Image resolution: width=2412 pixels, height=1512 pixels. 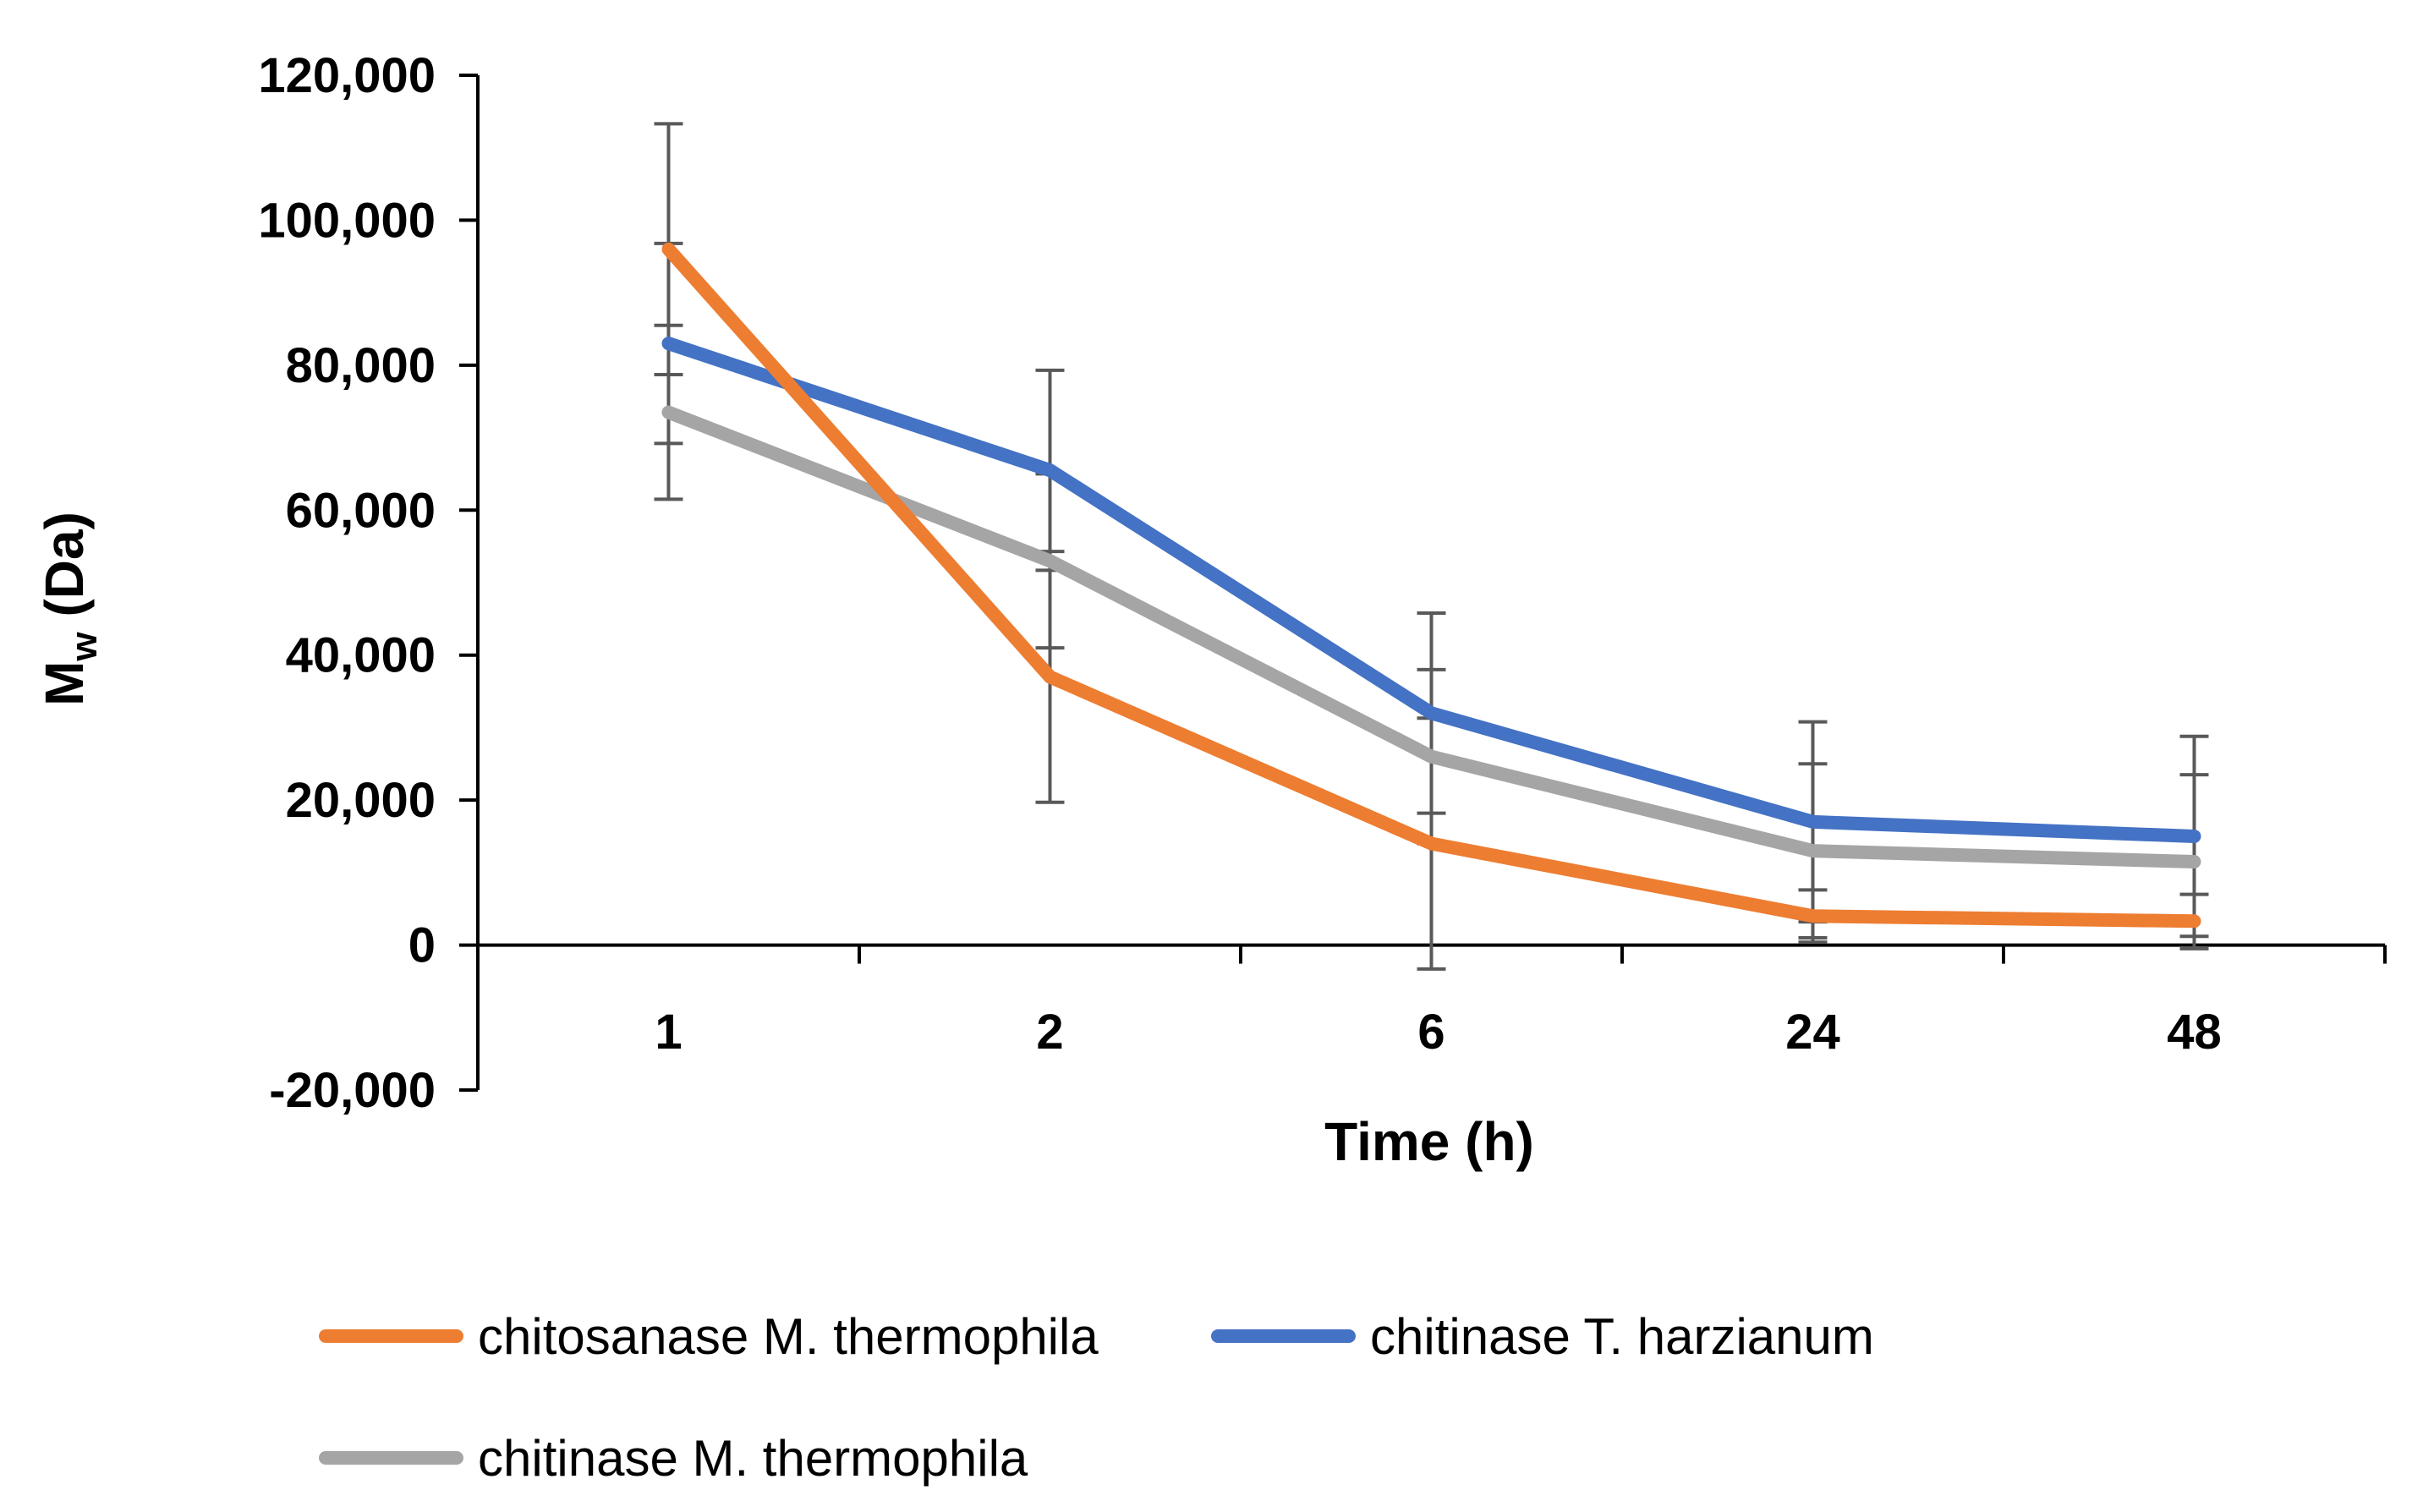 I want to click on y-tick-label: 100,000, so click(x=347, y=220).